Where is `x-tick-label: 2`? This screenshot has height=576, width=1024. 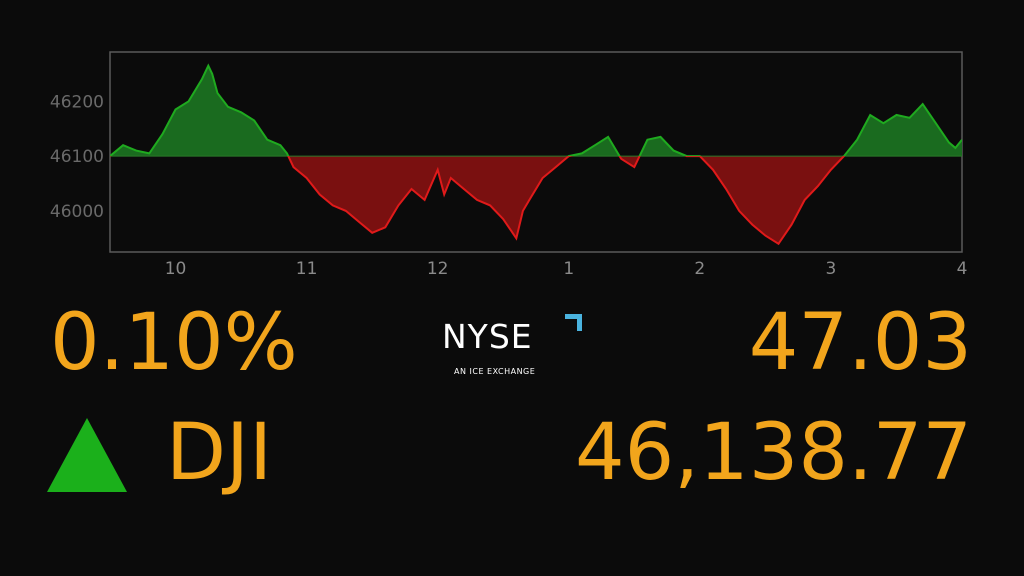 x-tick-label: 2 is located at coordinates (699, 269).